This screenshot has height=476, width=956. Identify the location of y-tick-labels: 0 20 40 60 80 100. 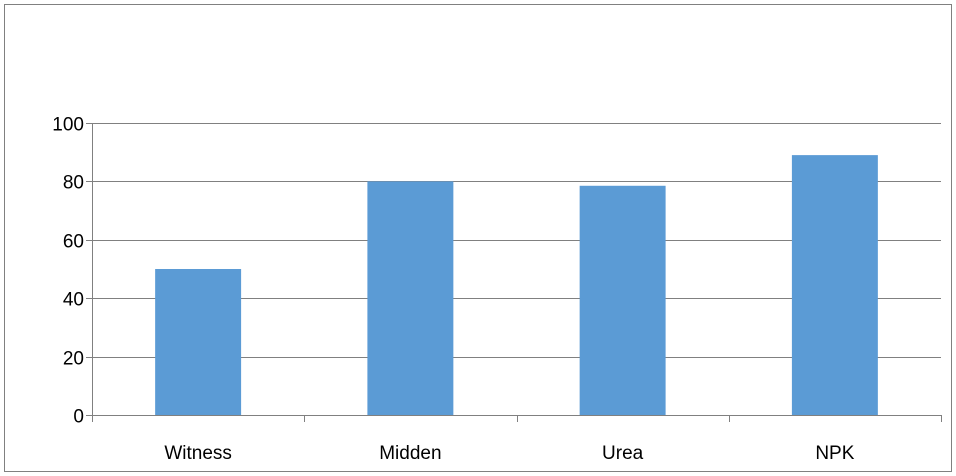
(68, 271).